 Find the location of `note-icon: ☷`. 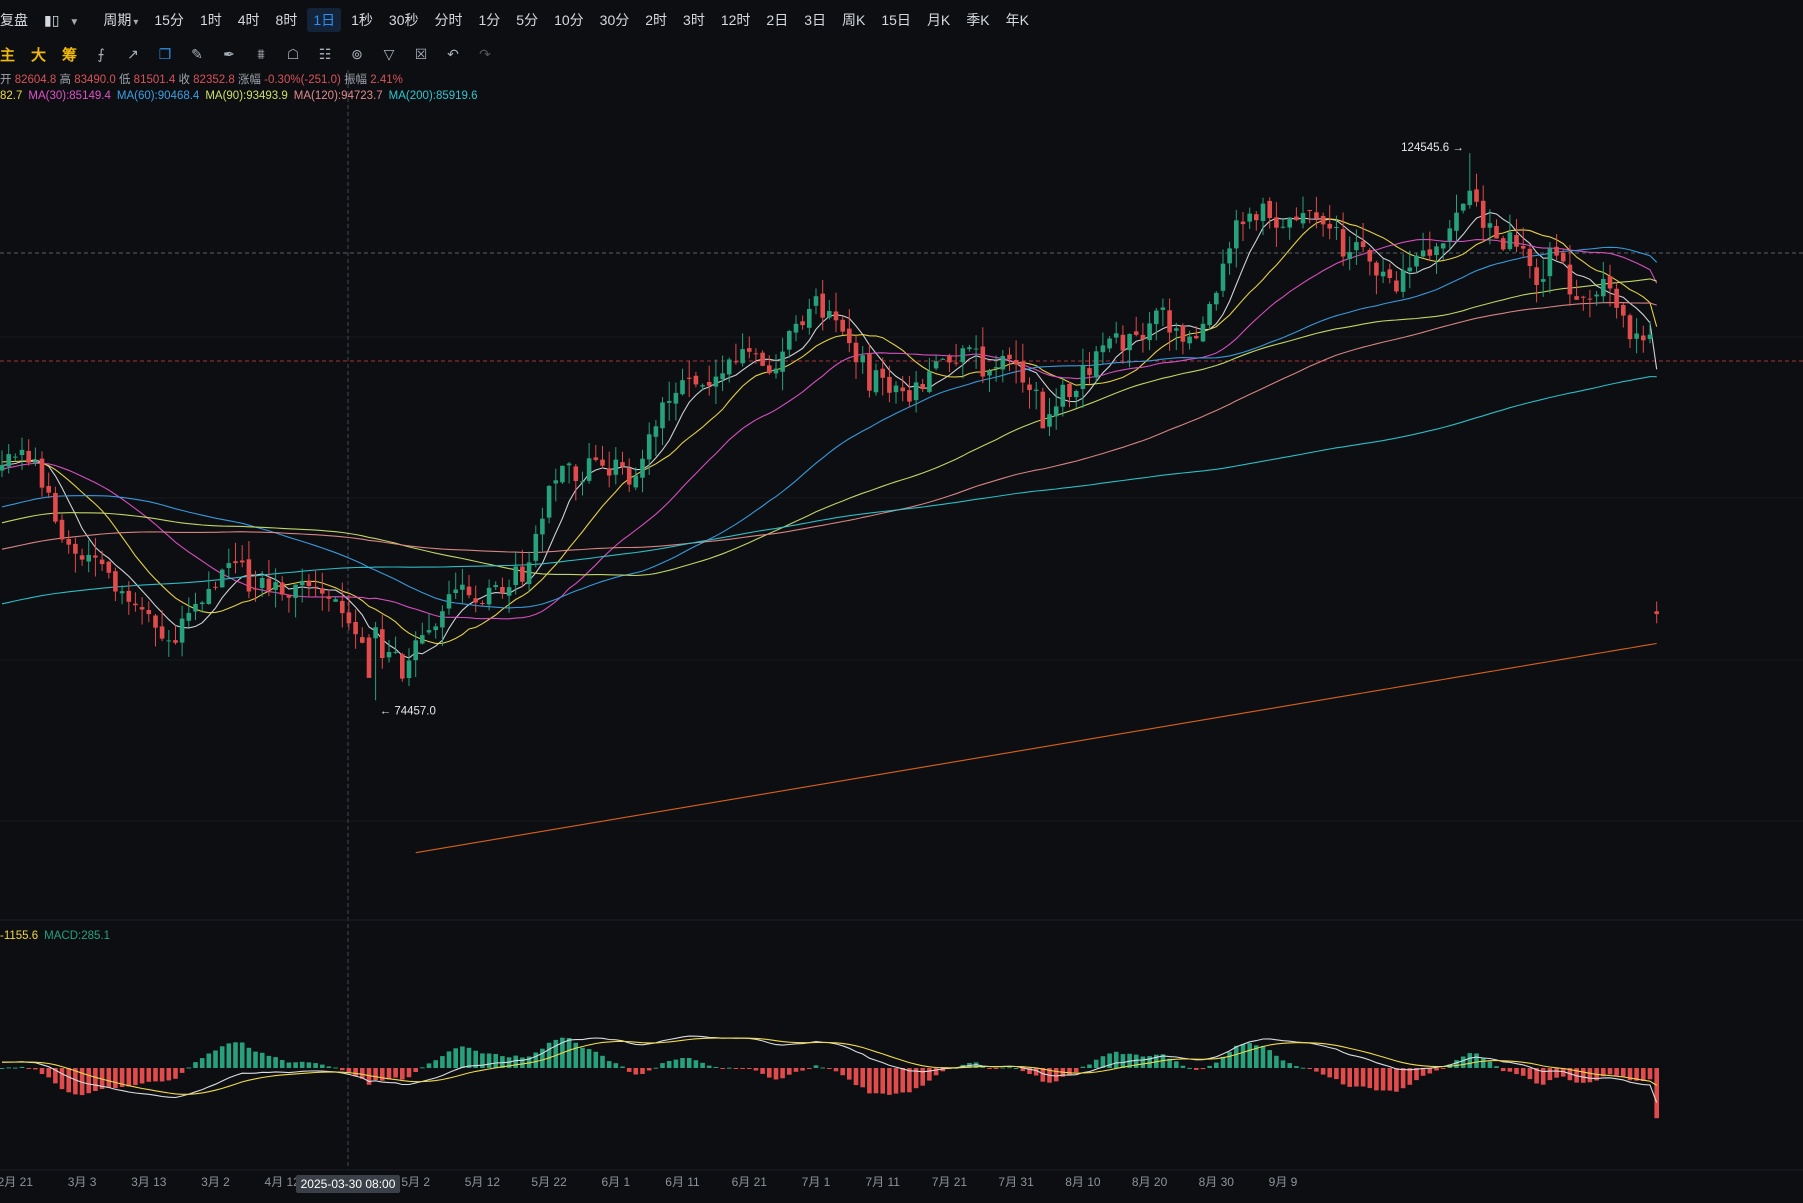

note-icon: ☷ is located at coordinates (325, 53).